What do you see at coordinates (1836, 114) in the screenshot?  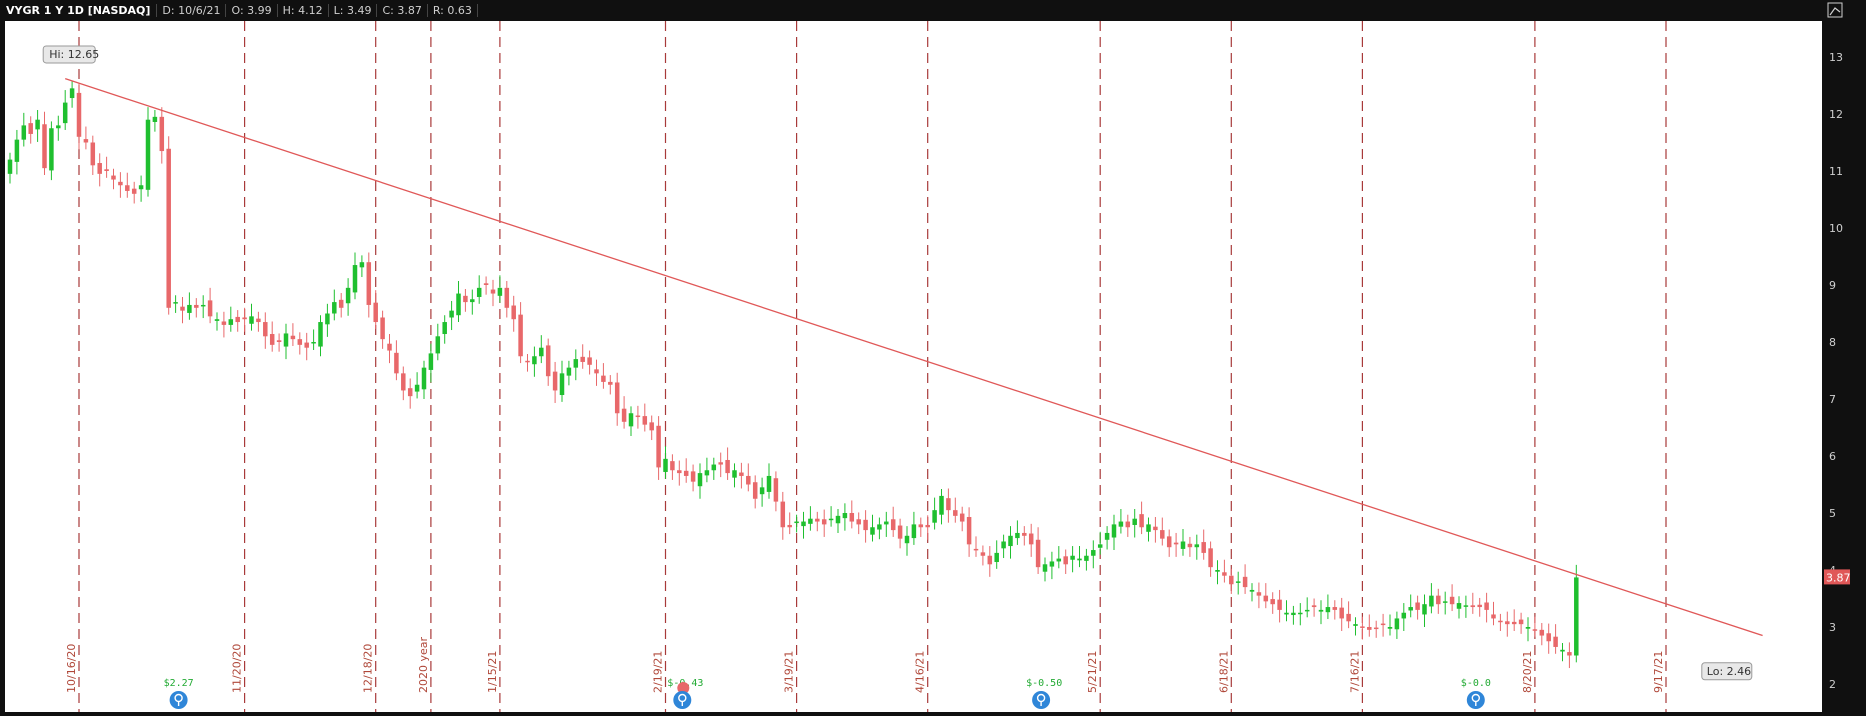 I see `y-tick-label: 12` at bounding box center [1836, 114].